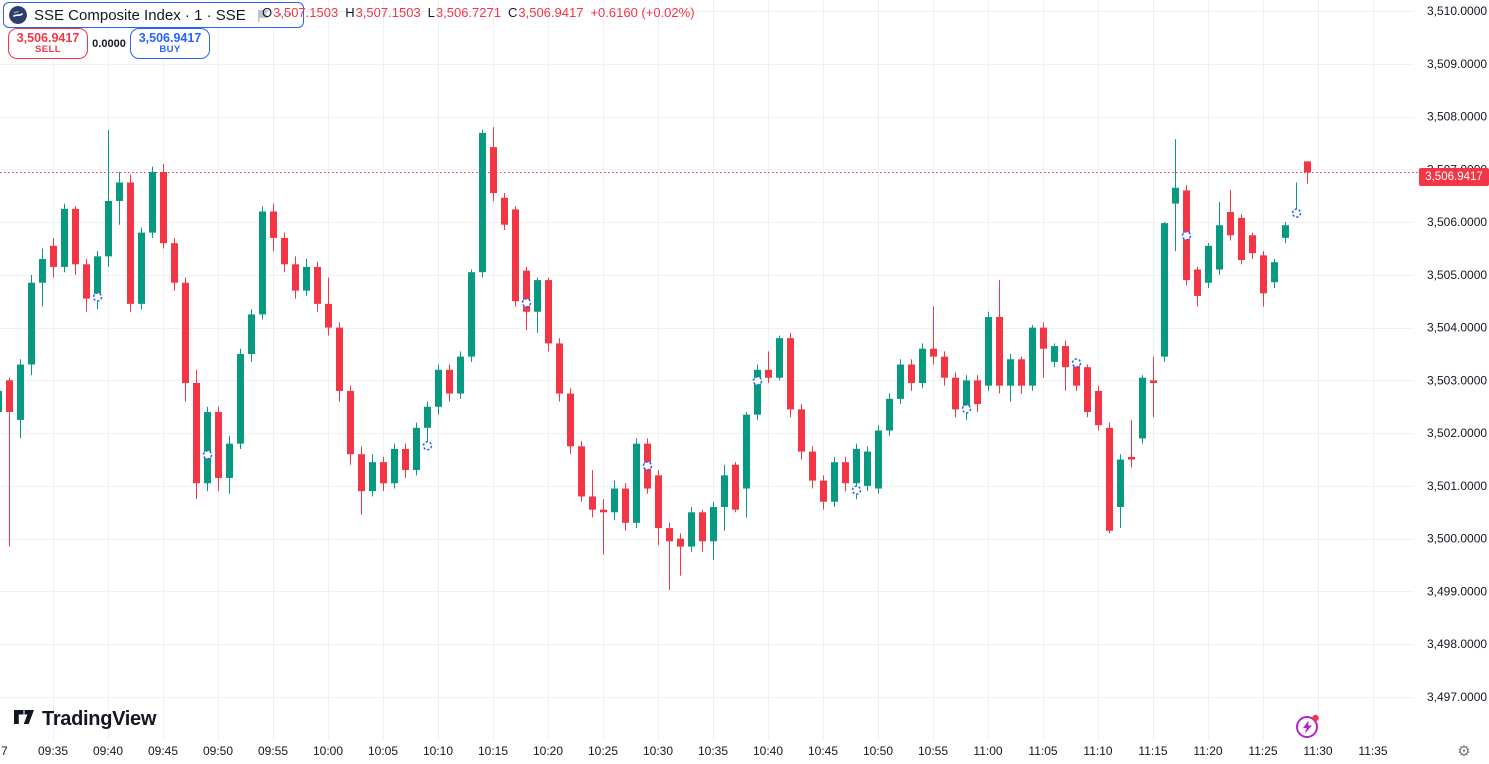 The width and height of the screenshot is (1489, 764). Describe the element at coordinates (1308, 726) in the screenshot. I see `events-lightning-icon` at that location.